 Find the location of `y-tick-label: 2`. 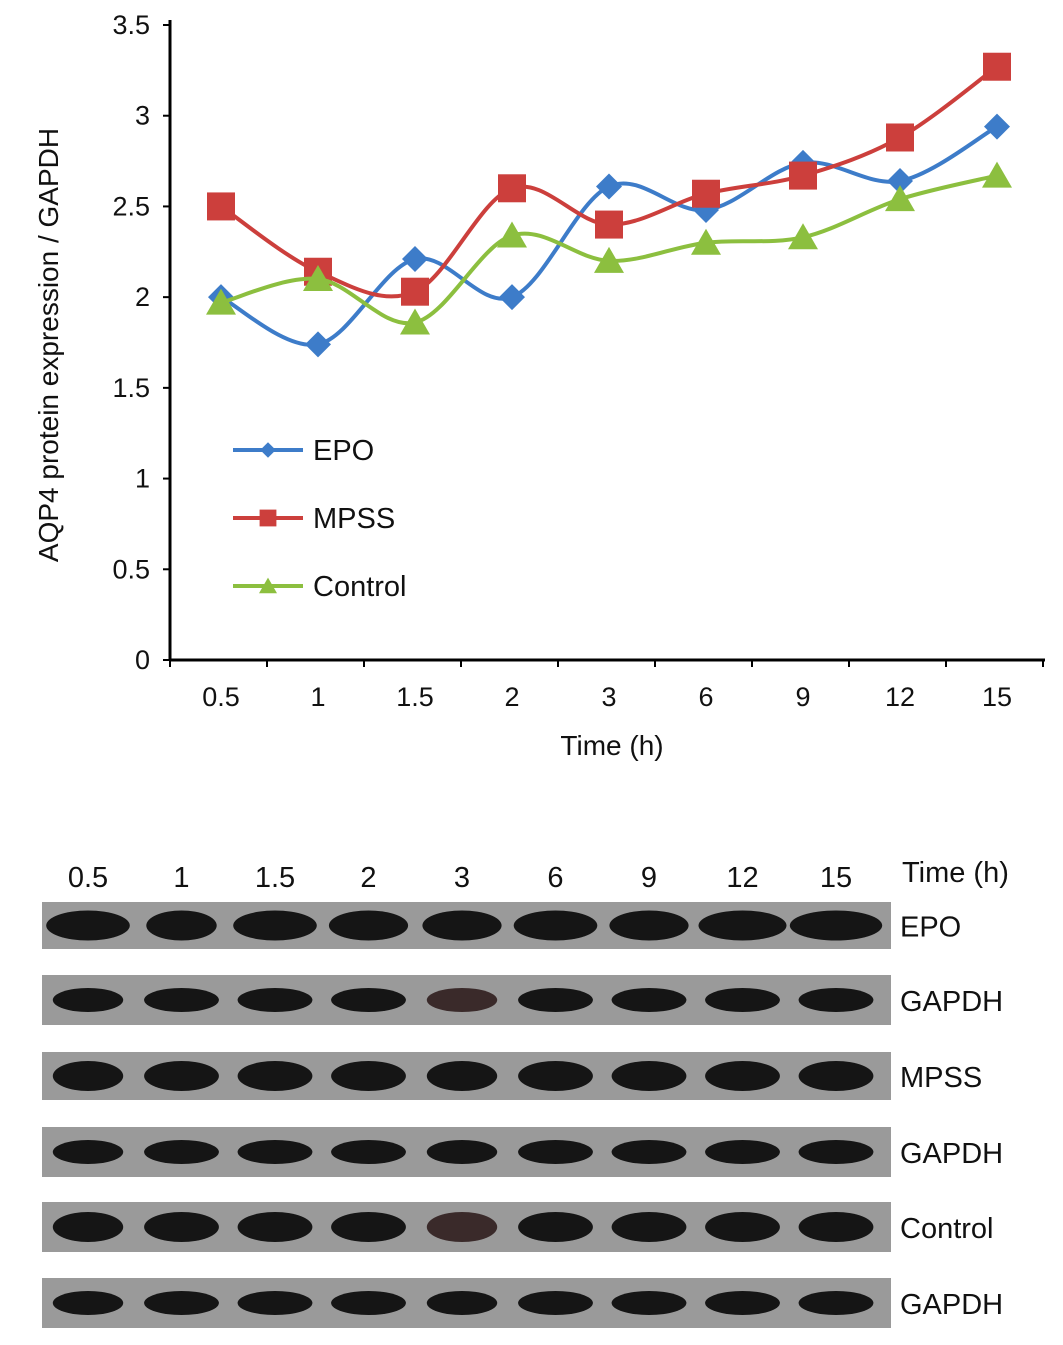

y-tick-label: 2 is located at coordinates (142, 297).